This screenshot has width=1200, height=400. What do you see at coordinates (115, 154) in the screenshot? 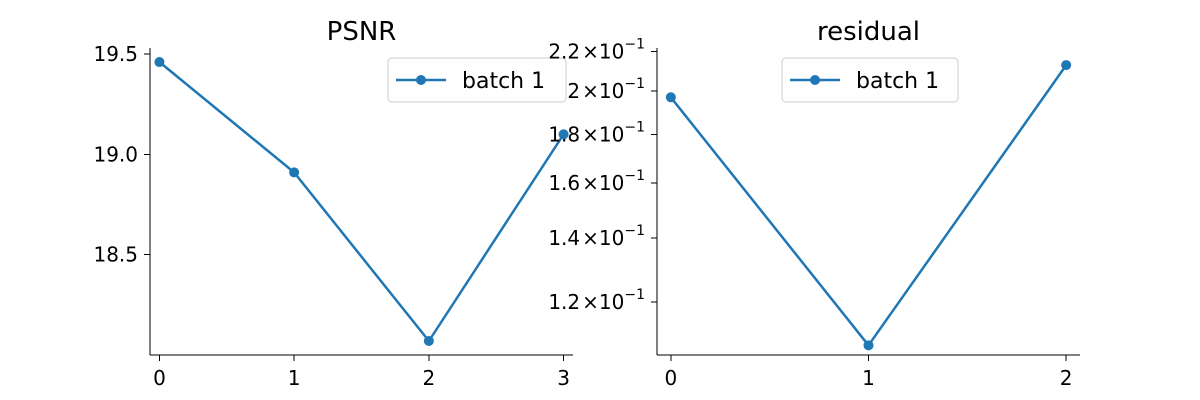
I see `psnr-y-tick-label: 19.0` at bounding box center [115, 154].